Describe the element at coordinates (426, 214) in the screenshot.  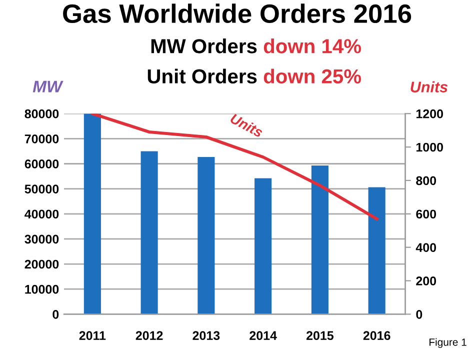
I see `y2-tick-label: 600` at that location.